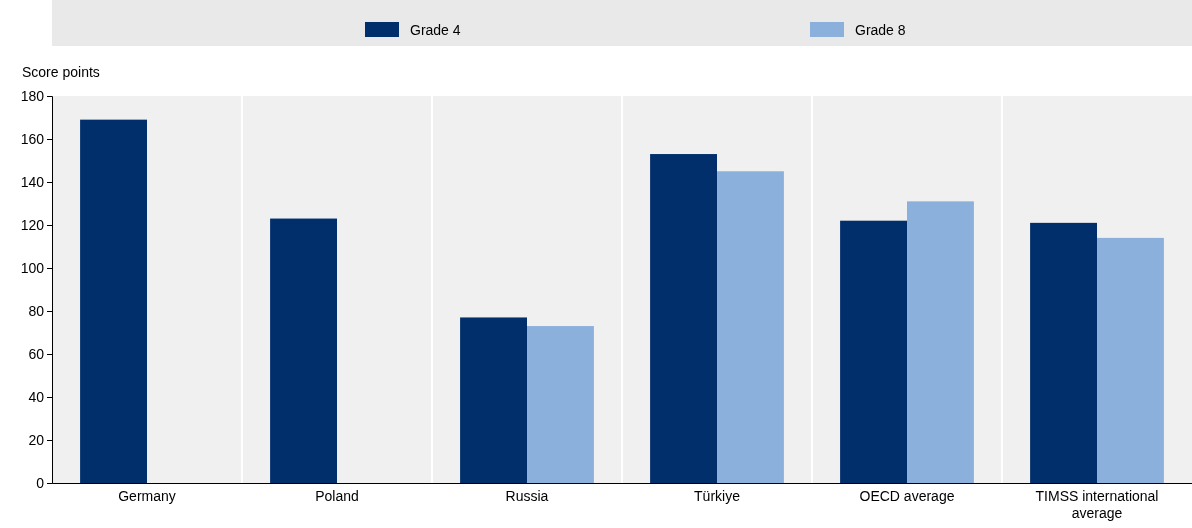 Image resolution: width=1192 pixels, height=528 pixels. Describe the element at coordinates (907, 496) in the screenshot. I see `x-tick-label: OECD average` at that location.